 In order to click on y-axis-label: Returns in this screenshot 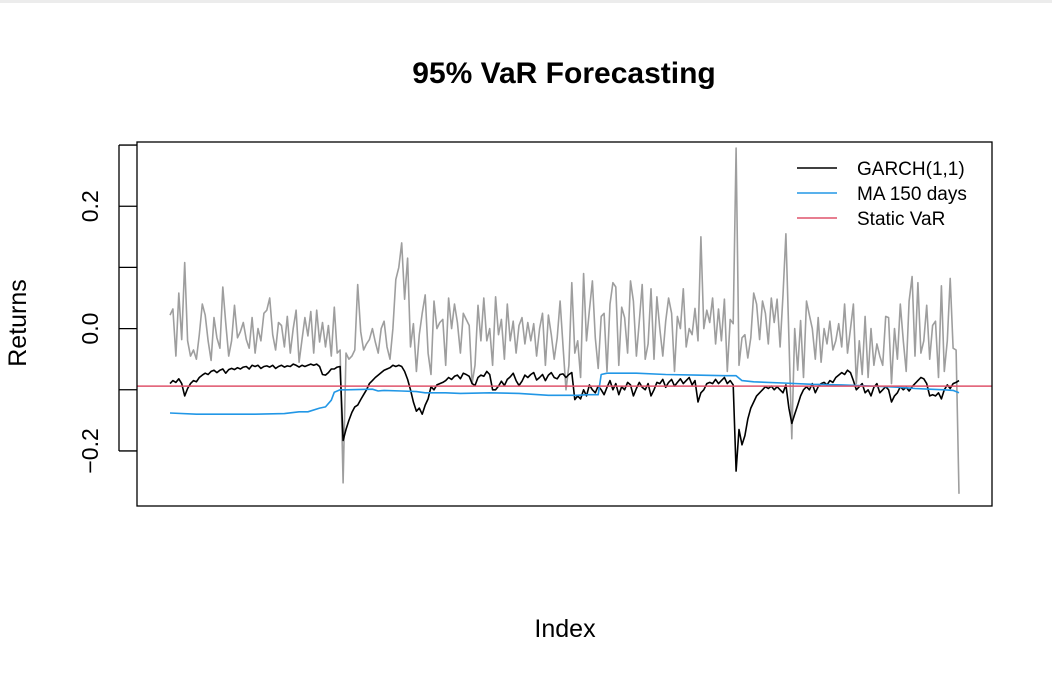, I will do `click(18, 323)`.